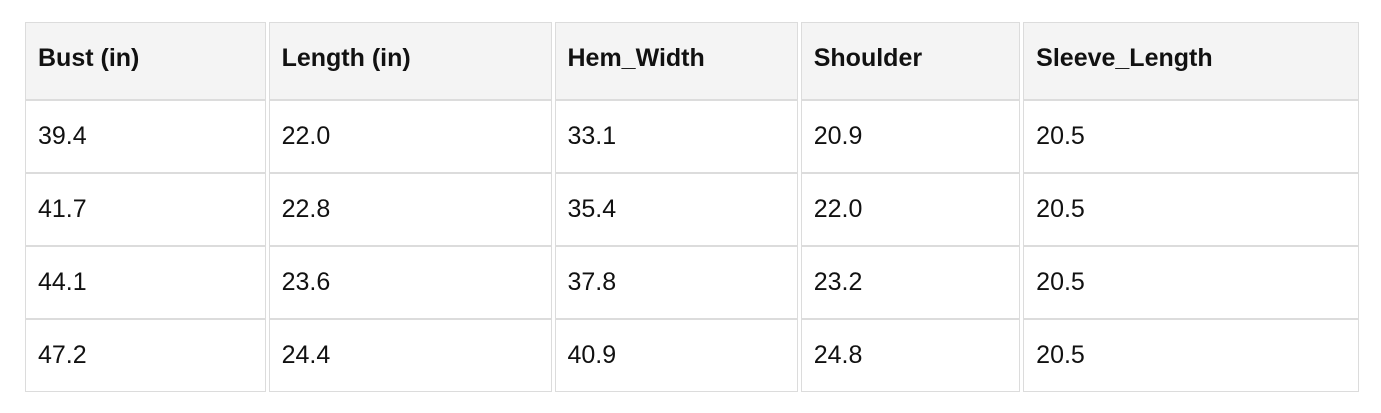  I want to click on table-cell: 24.8, so click(910, 355).